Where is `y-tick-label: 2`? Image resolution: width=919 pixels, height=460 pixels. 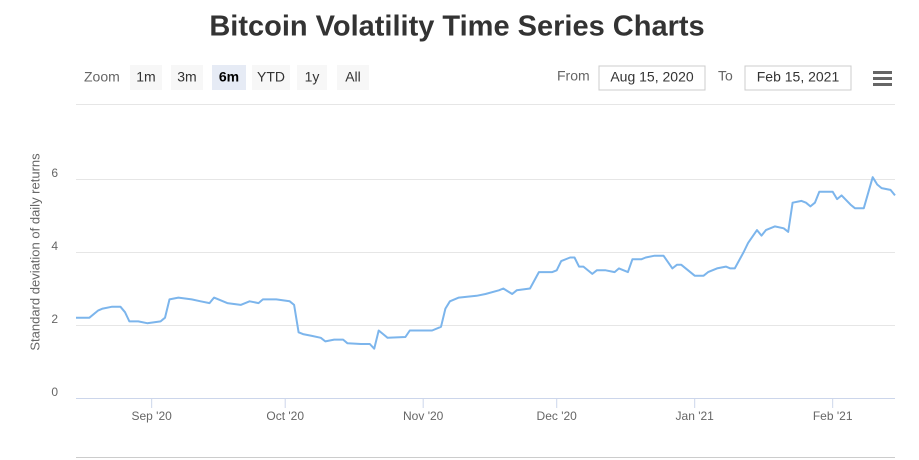
y-tick-label: 2 is located at coordinates (54, 319).